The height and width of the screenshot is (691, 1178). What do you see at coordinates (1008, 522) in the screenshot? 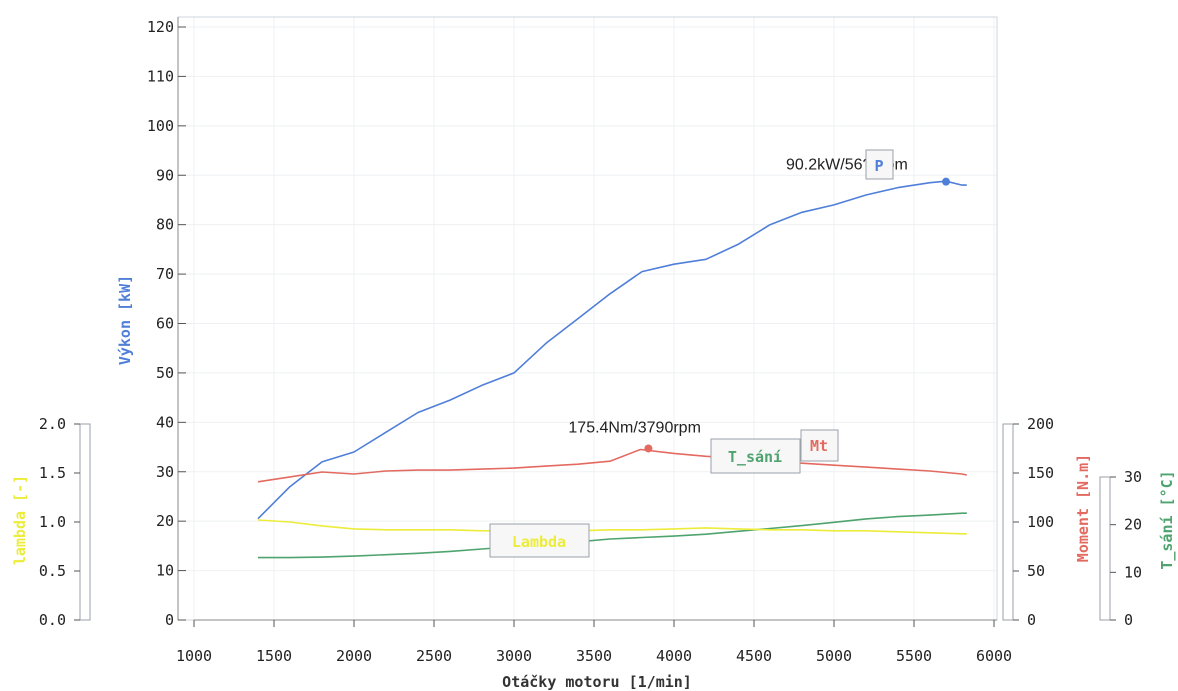
I see `moment-axis-bar` at bounding box center [1008, 522].